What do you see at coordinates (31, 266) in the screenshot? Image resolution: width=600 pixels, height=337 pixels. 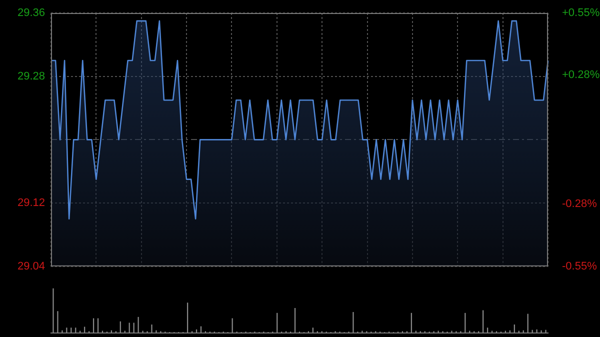 I see `y-tick-label: 29.04` at bounding box center [31, 266].